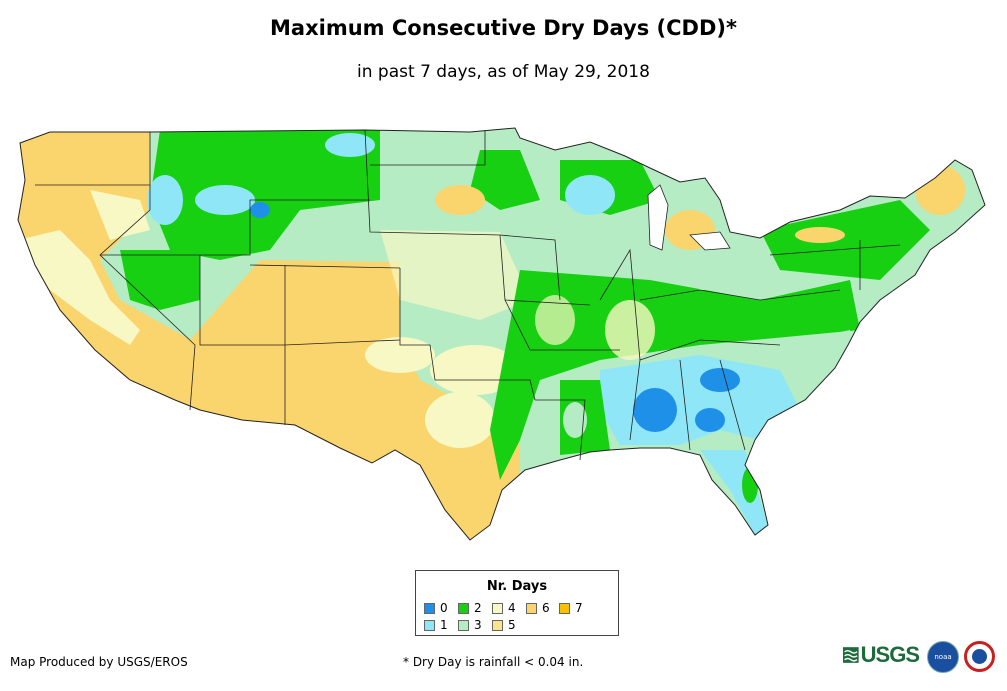 This screenshot has height=691, width=1007. What do you see at coordinates (851, 655) in the screenshot?
I see `usgs-wave-icon` at bounding box center [851, 655].